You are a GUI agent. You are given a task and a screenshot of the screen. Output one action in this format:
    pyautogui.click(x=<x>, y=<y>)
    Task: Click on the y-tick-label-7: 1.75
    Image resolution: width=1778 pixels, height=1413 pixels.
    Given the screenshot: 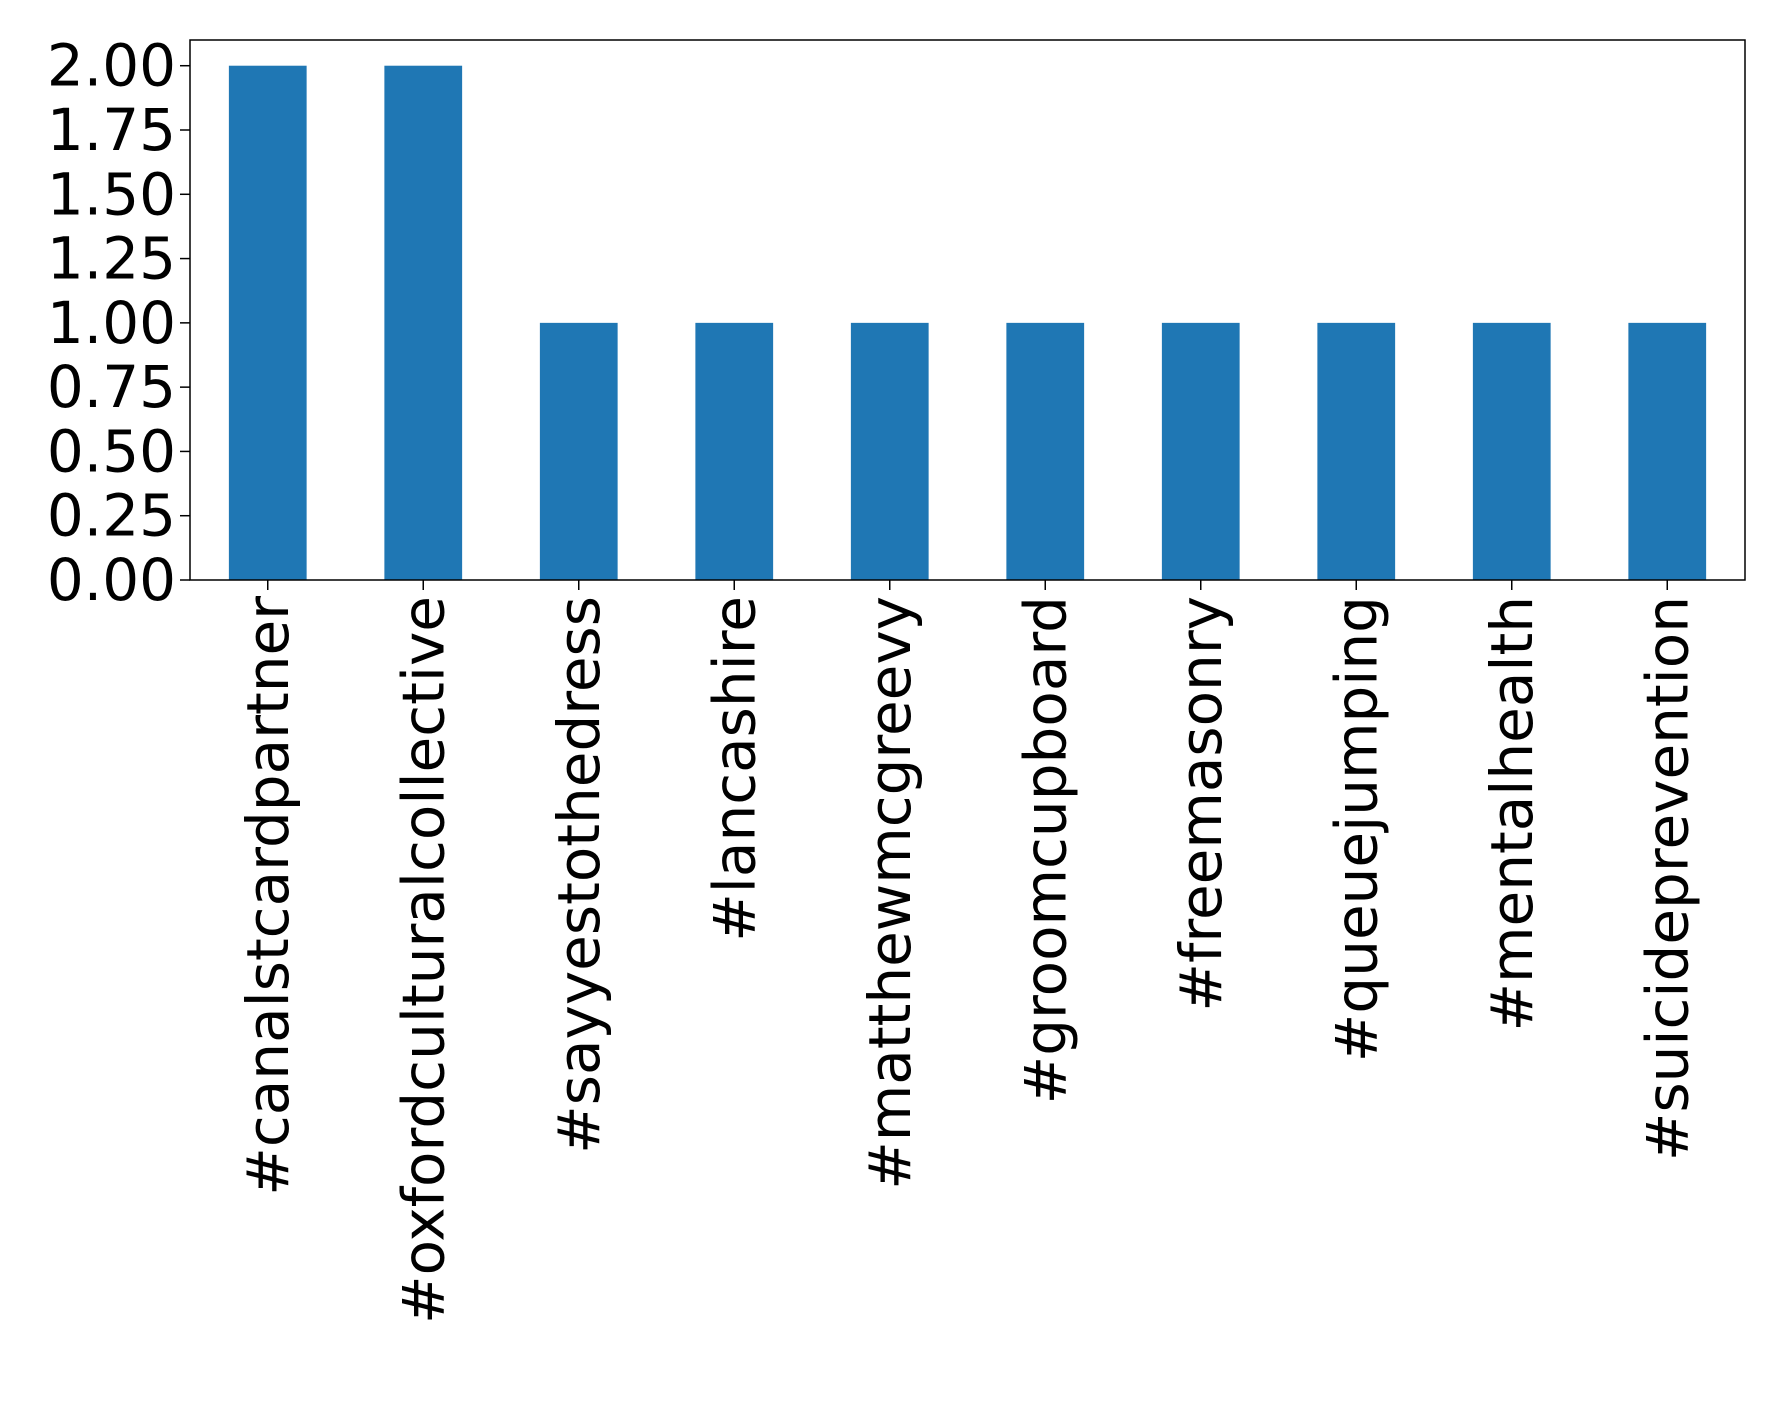 What is the action you would take?
    pyautogui.click(x=111, y=130)
    